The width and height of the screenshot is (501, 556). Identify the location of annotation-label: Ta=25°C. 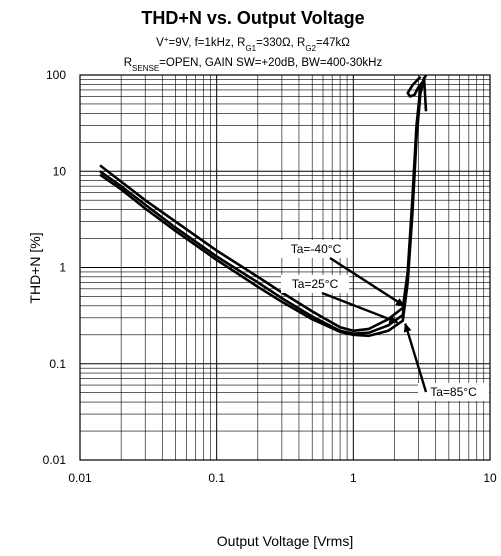
(315, 284).